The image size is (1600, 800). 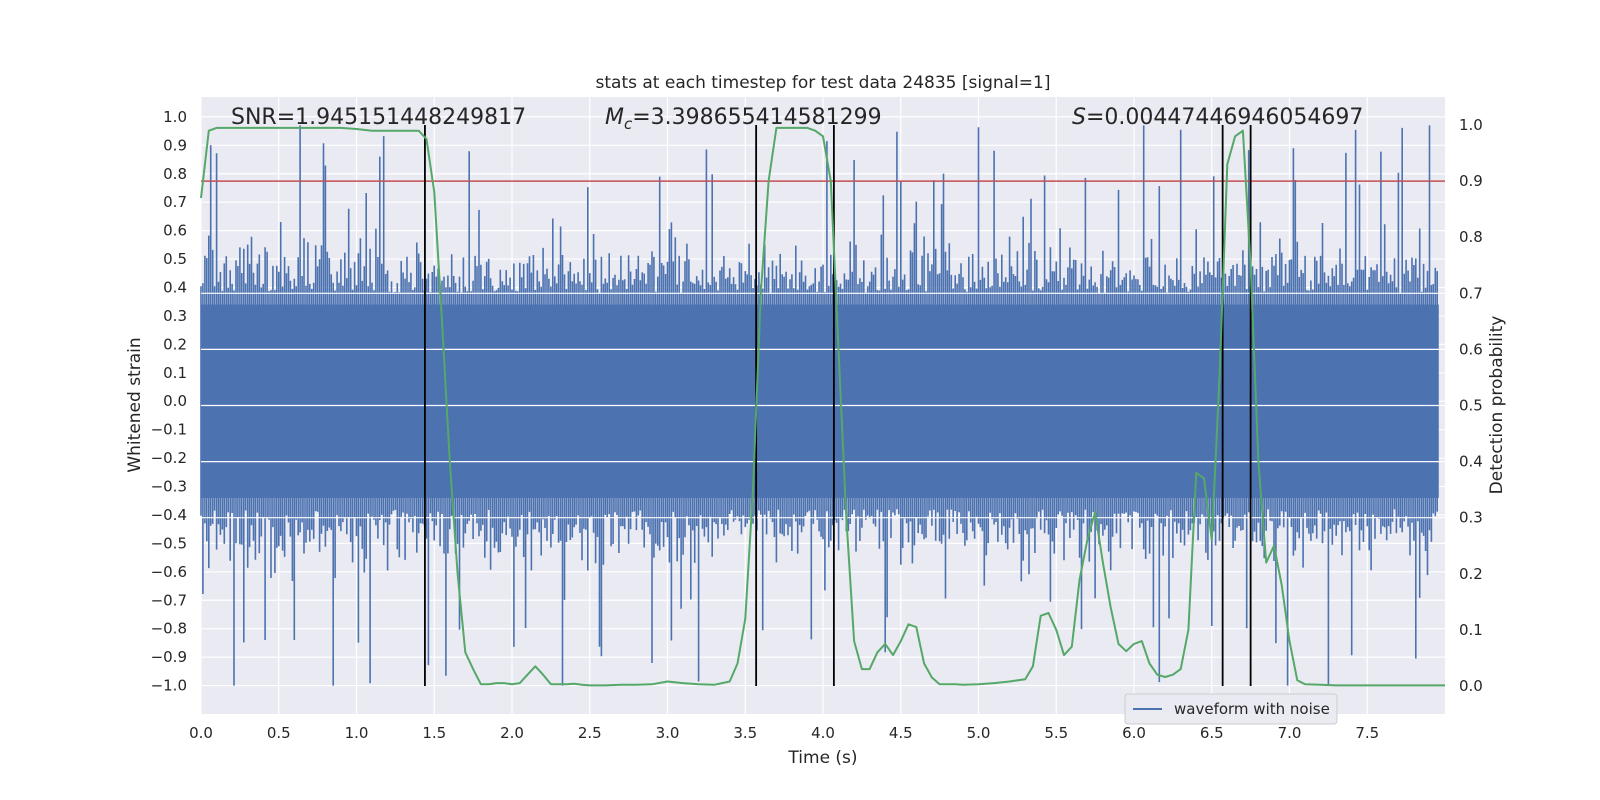 I want to click on y-left-axis-label: Whitened strain, so click(x=135, y=404).